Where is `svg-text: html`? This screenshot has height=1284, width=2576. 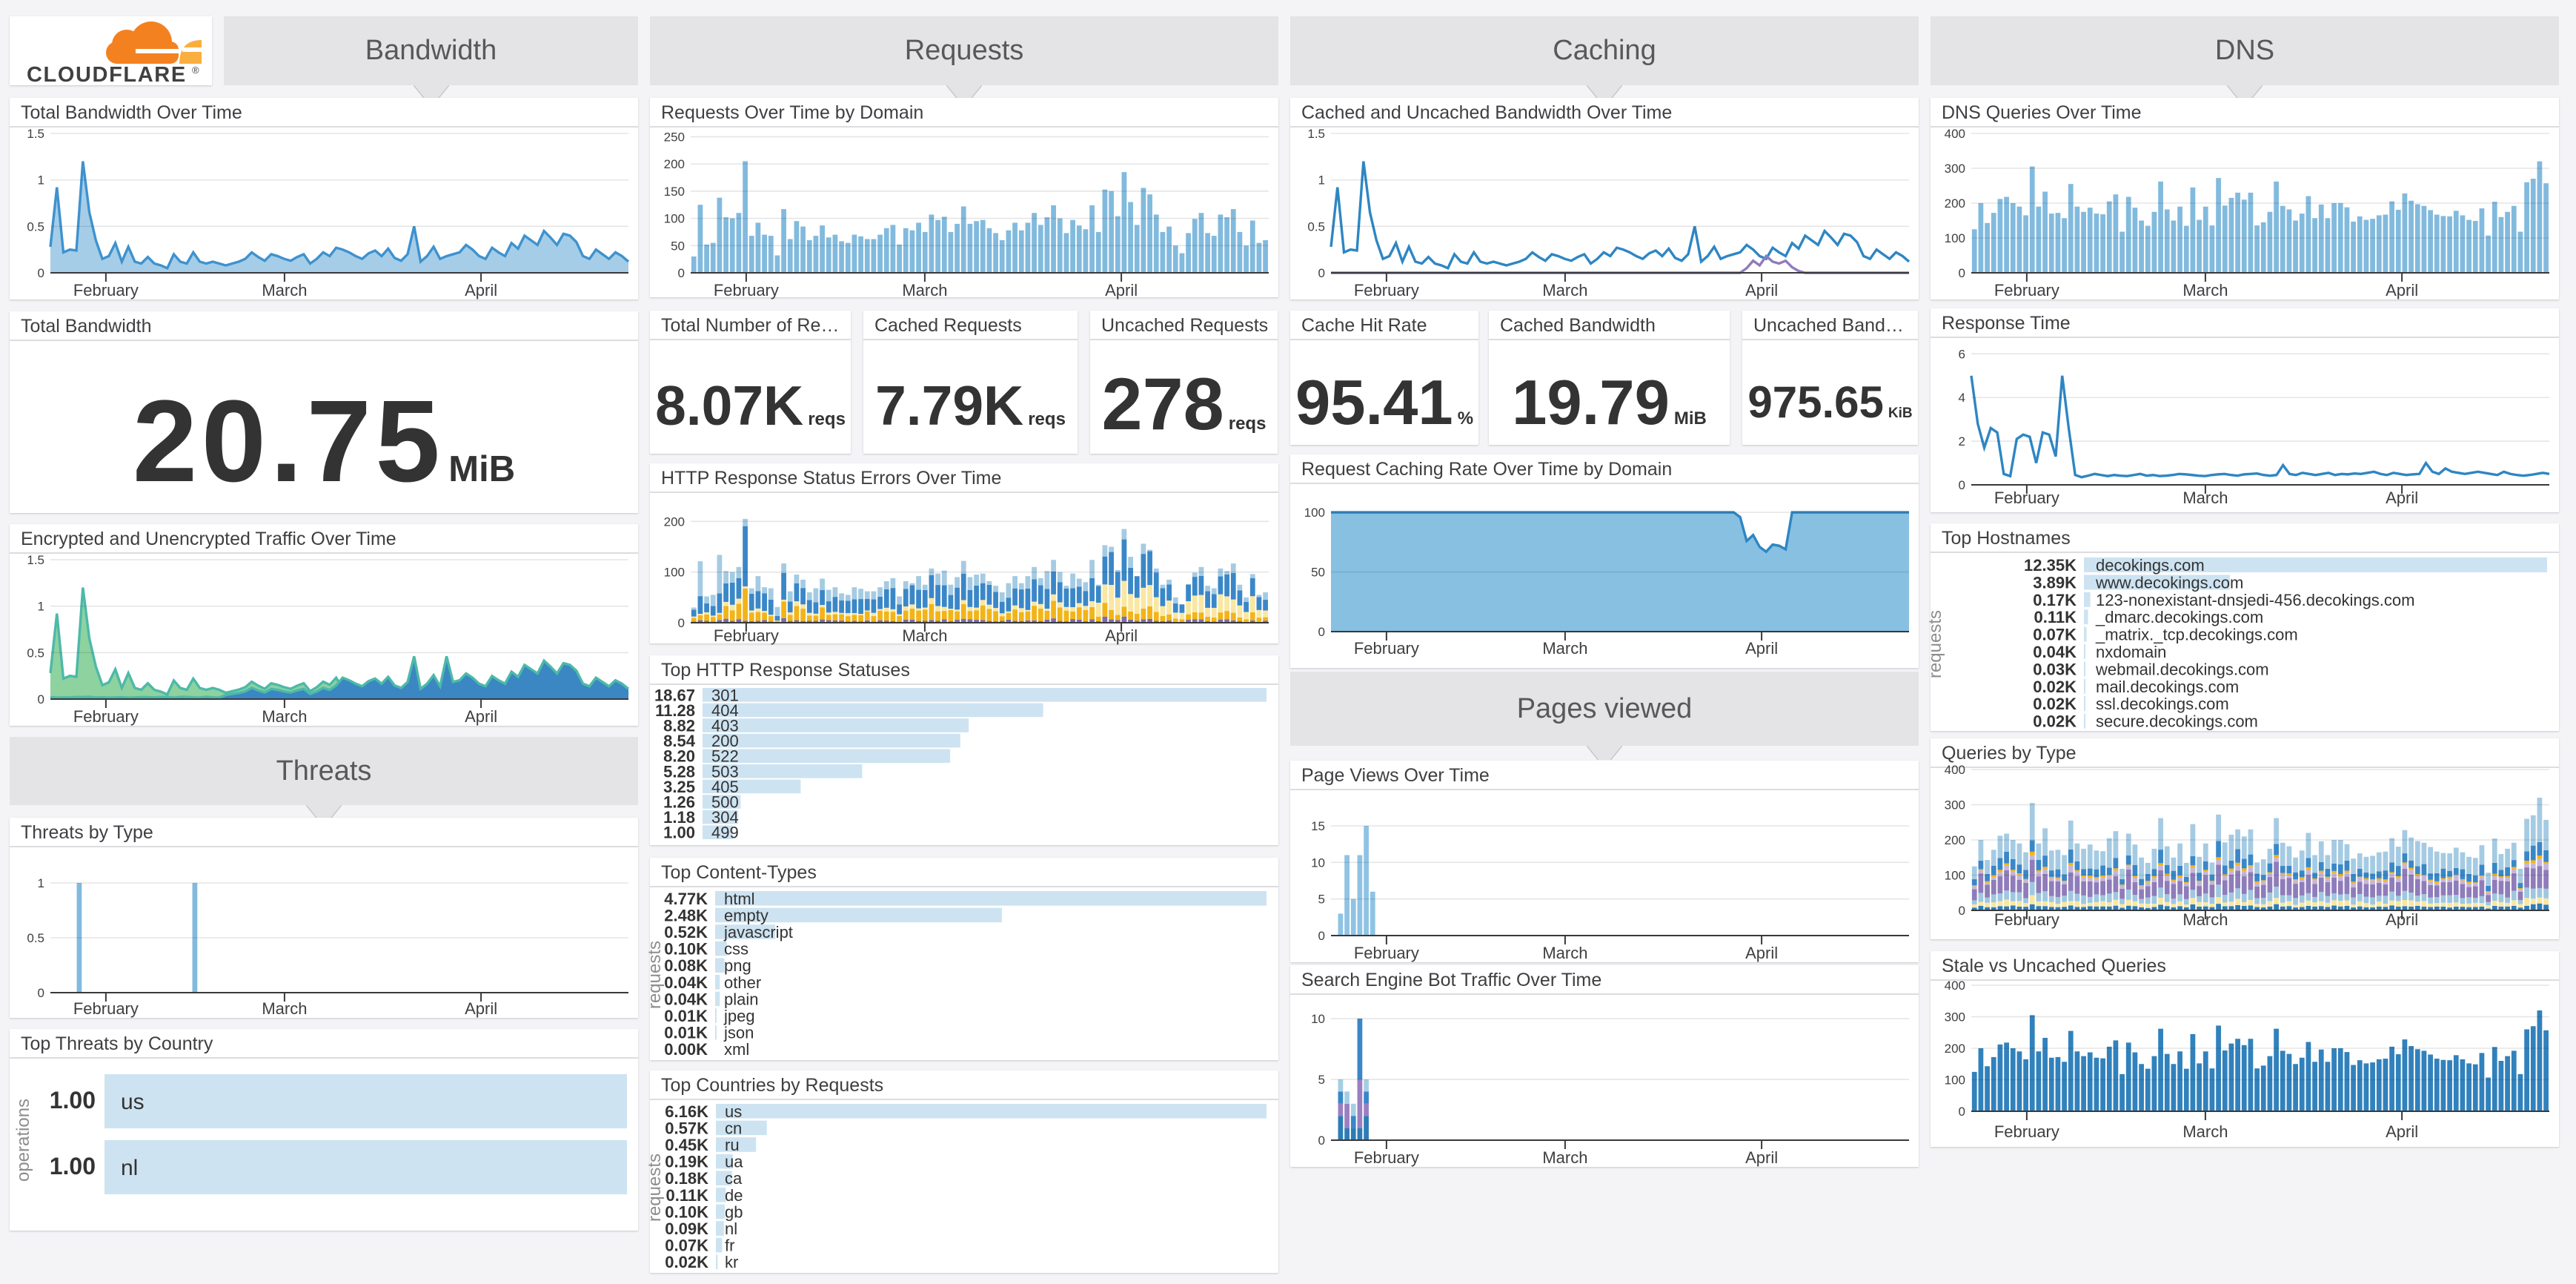 svg-text: html is located at coordinates (739, 899).